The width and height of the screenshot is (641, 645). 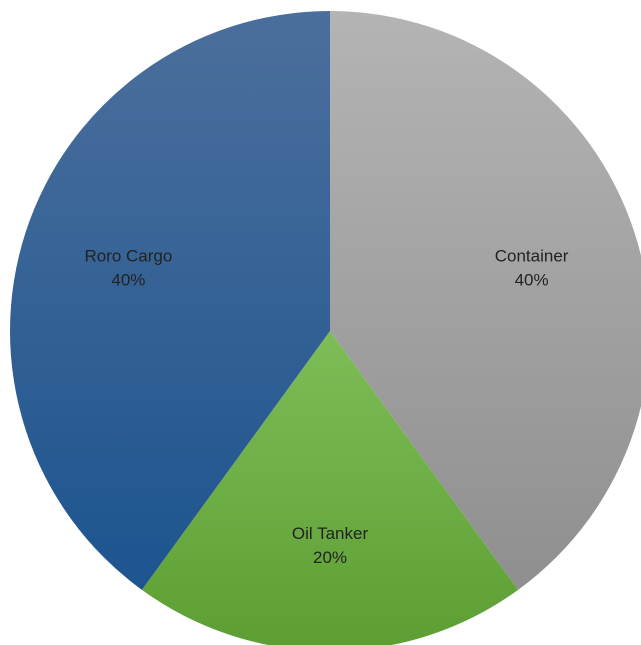 I want to click on slice-category-label: Oil Tanker, so click(x=330, y=533).